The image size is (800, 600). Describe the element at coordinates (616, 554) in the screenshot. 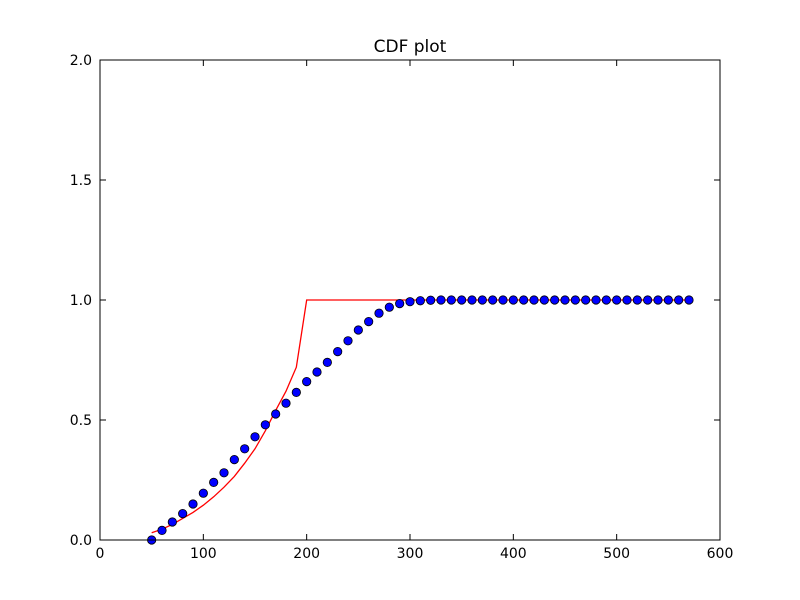

I see `x-tick-label: 500` at that location.